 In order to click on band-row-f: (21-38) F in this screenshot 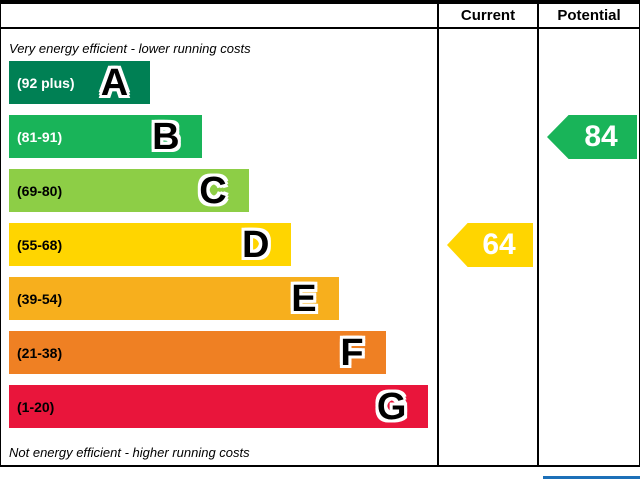, I will do `click(223, 358)`.